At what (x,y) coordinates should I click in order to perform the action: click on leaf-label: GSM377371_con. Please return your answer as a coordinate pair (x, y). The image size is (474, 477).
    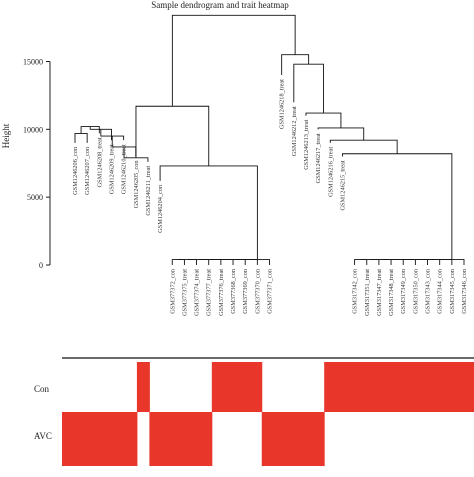
    Looking at the image, I should click on (270, 291).